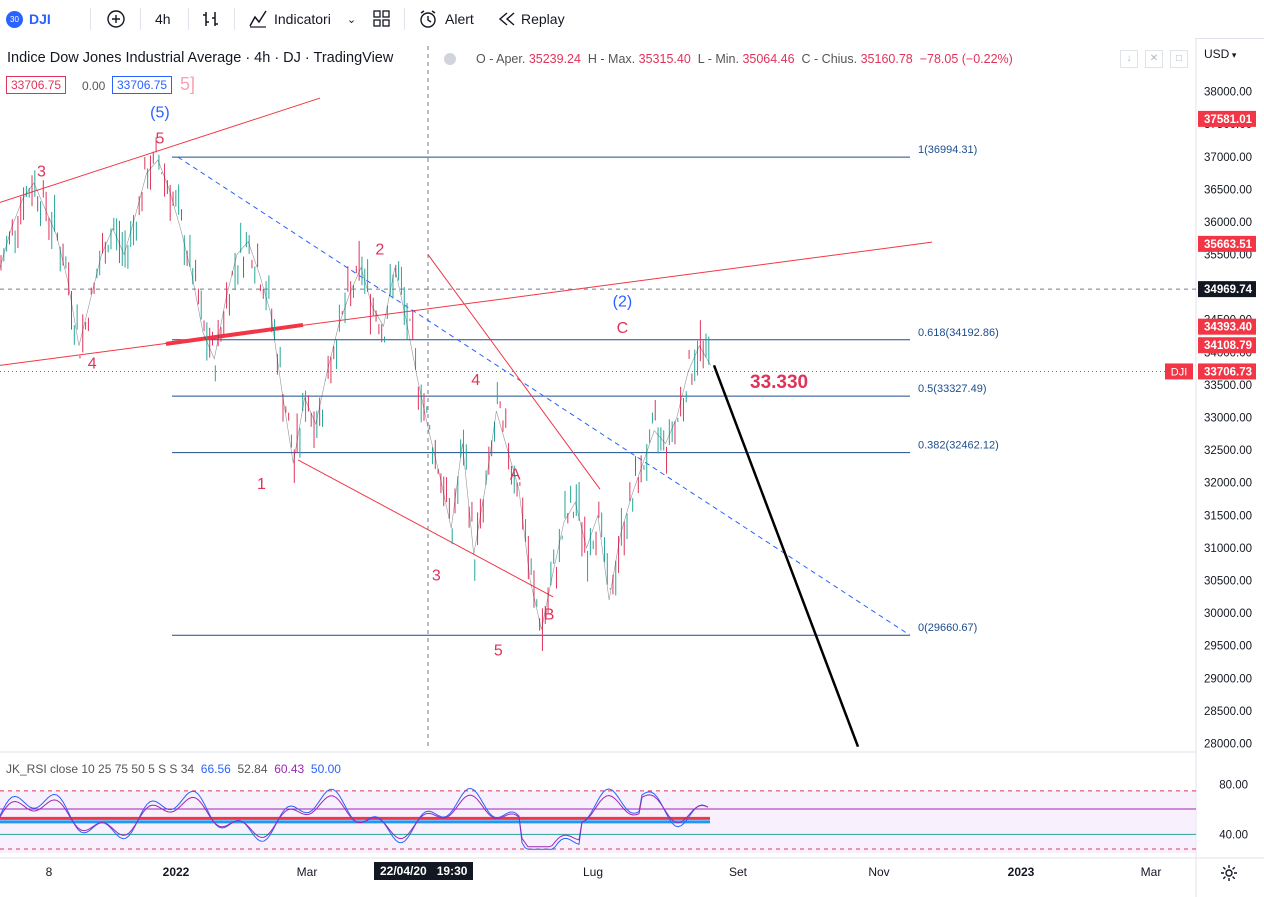  I want to click on chart-settings-button, so click(1229, 875).